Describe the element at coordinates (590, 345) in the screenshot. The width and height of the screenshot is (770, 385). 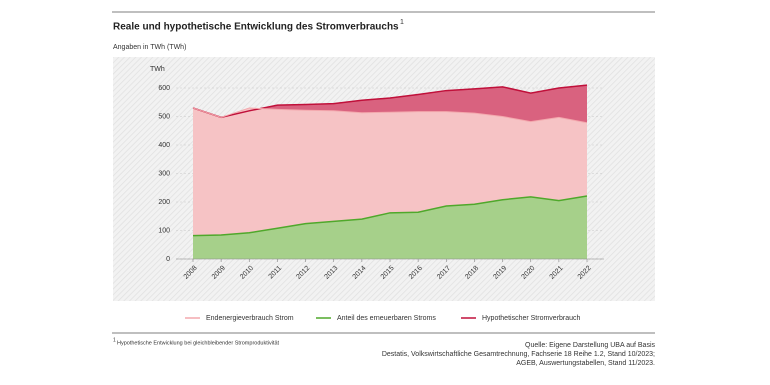
I see `source-line: Quelle: Eigene Darstellung UBA auf Basis` at that location.